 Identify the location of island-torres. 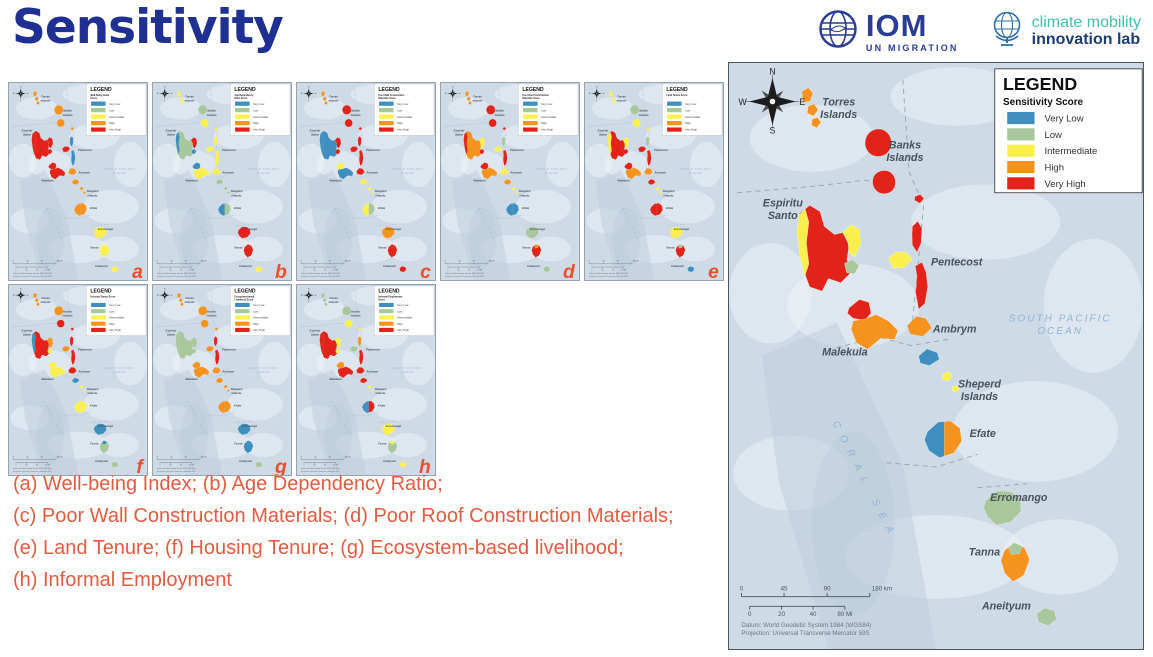
(811, 108).